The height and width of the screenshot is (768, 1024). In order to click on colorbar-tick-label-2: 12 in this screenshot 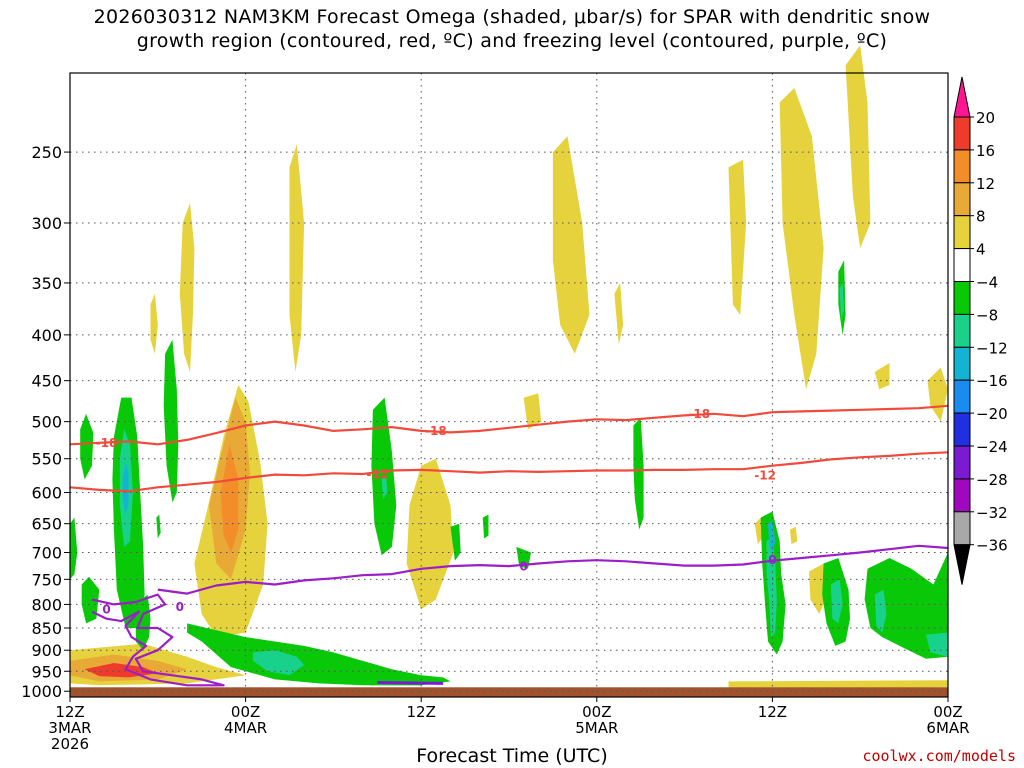, I will do `click(985, 184)`.